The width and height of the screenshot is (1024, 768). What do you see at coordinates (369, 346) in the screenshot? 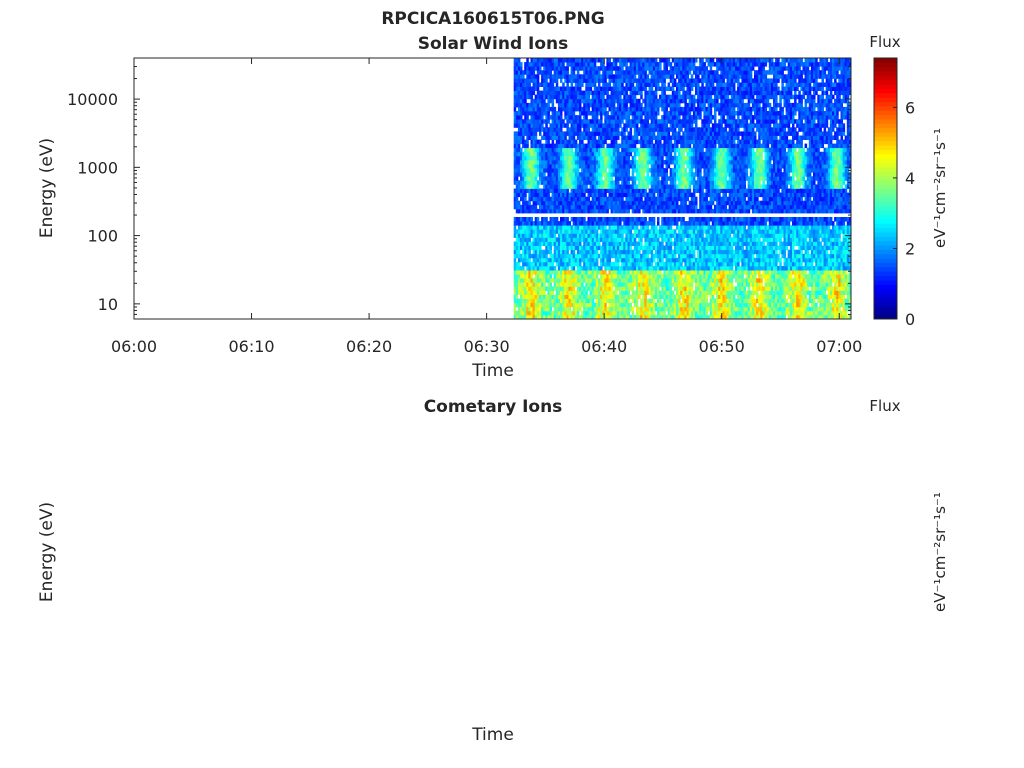
I see `x-tick-label: 06:20` at bounding box center [369, 346].